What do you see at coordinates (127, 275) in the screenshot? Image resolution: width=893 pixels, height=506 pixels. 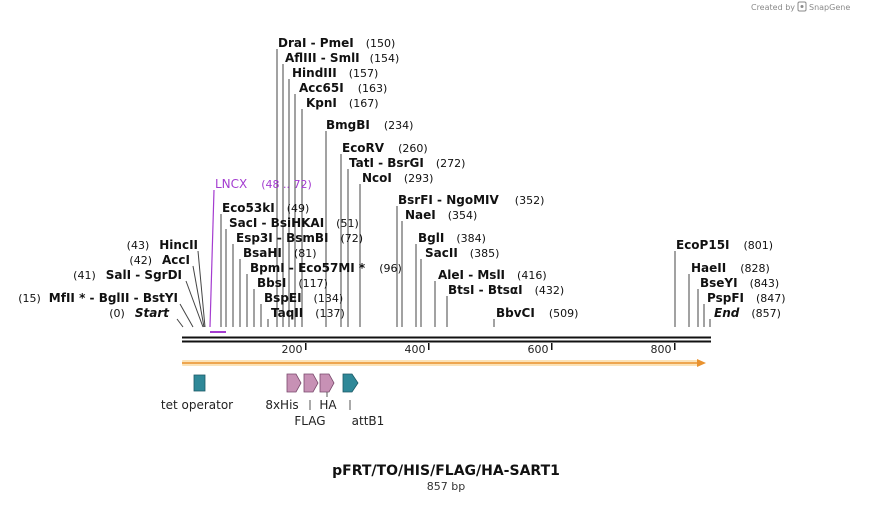 I see `enzyme-label: (41) SalI - SgrDI` at bounding box center [127, 275].